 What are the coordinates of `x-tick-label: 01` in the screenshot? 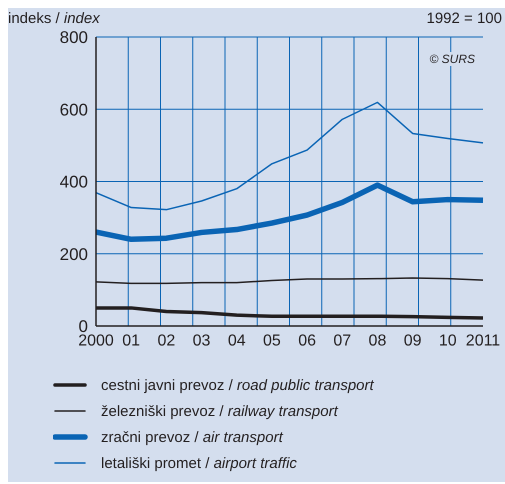 It's located at (131, 341).